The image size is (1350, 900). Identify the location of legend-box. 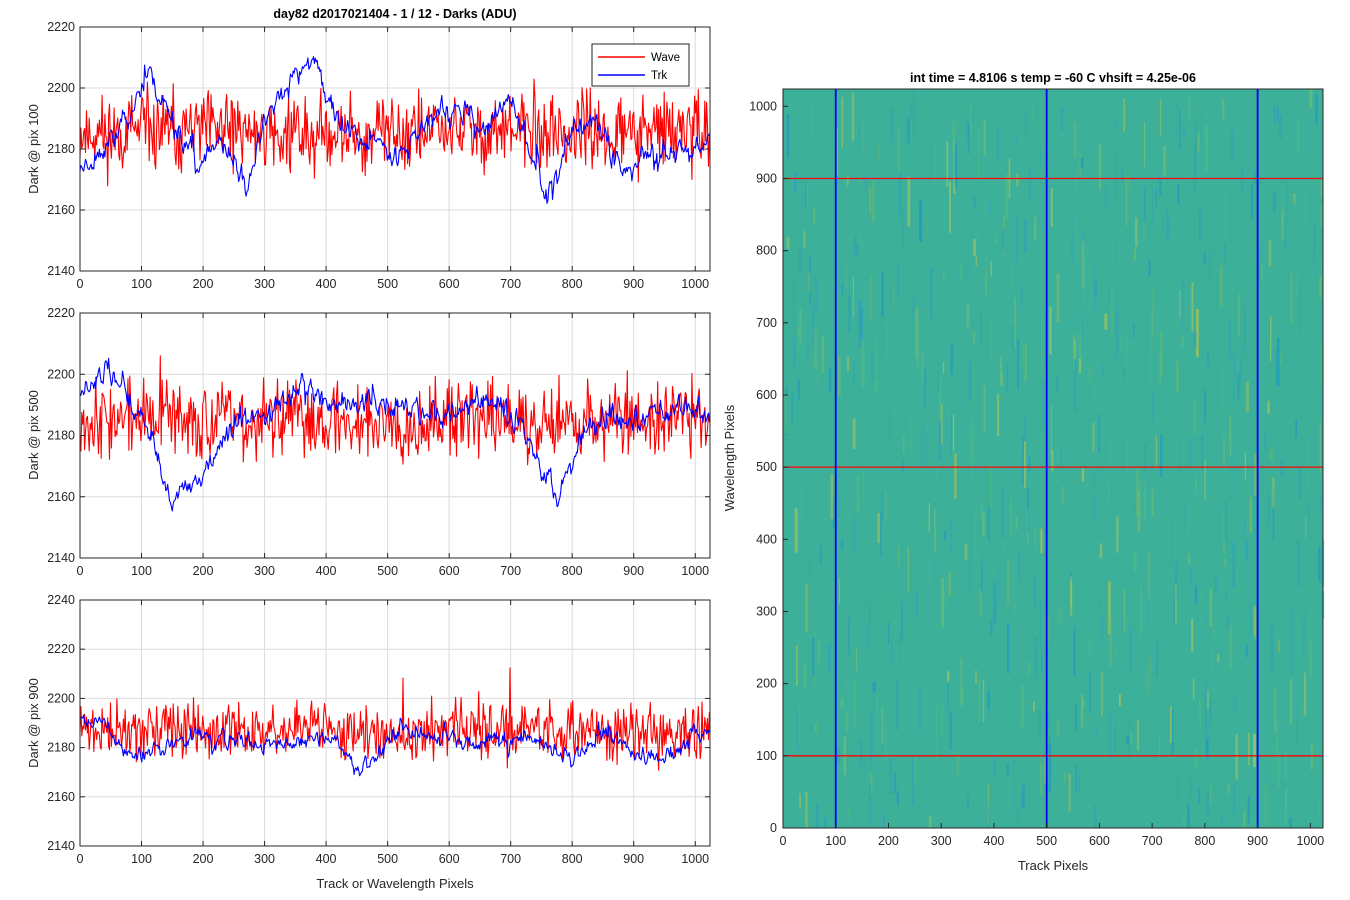
(640, 65).